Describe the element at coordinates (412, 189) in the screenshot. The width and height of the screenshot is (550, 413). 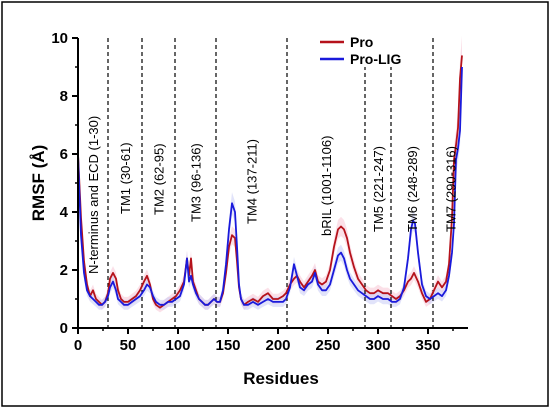
I see `region-label-7: TM6 (248-289)` at that location.